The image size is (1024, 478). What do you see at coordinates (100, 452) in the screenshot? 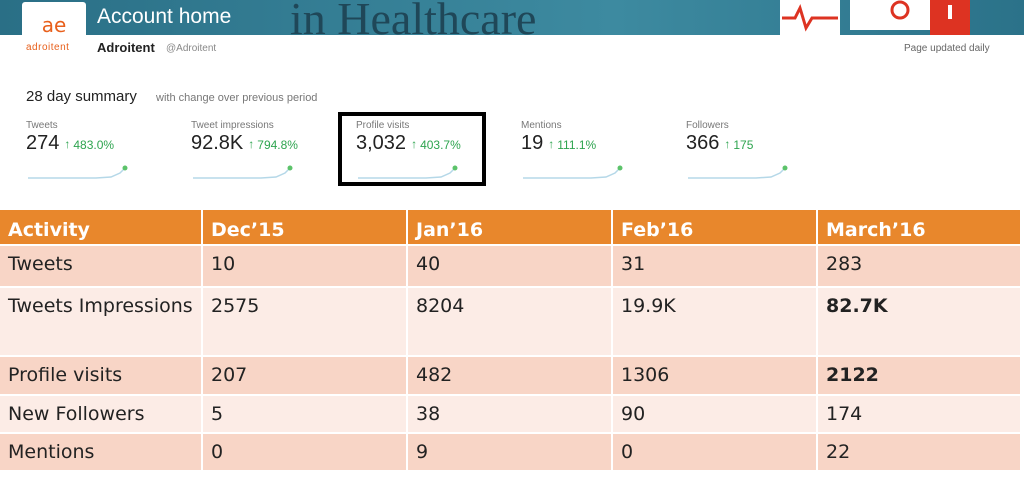
I see `table-cell: Mentions` at bounding box center [100, 452].